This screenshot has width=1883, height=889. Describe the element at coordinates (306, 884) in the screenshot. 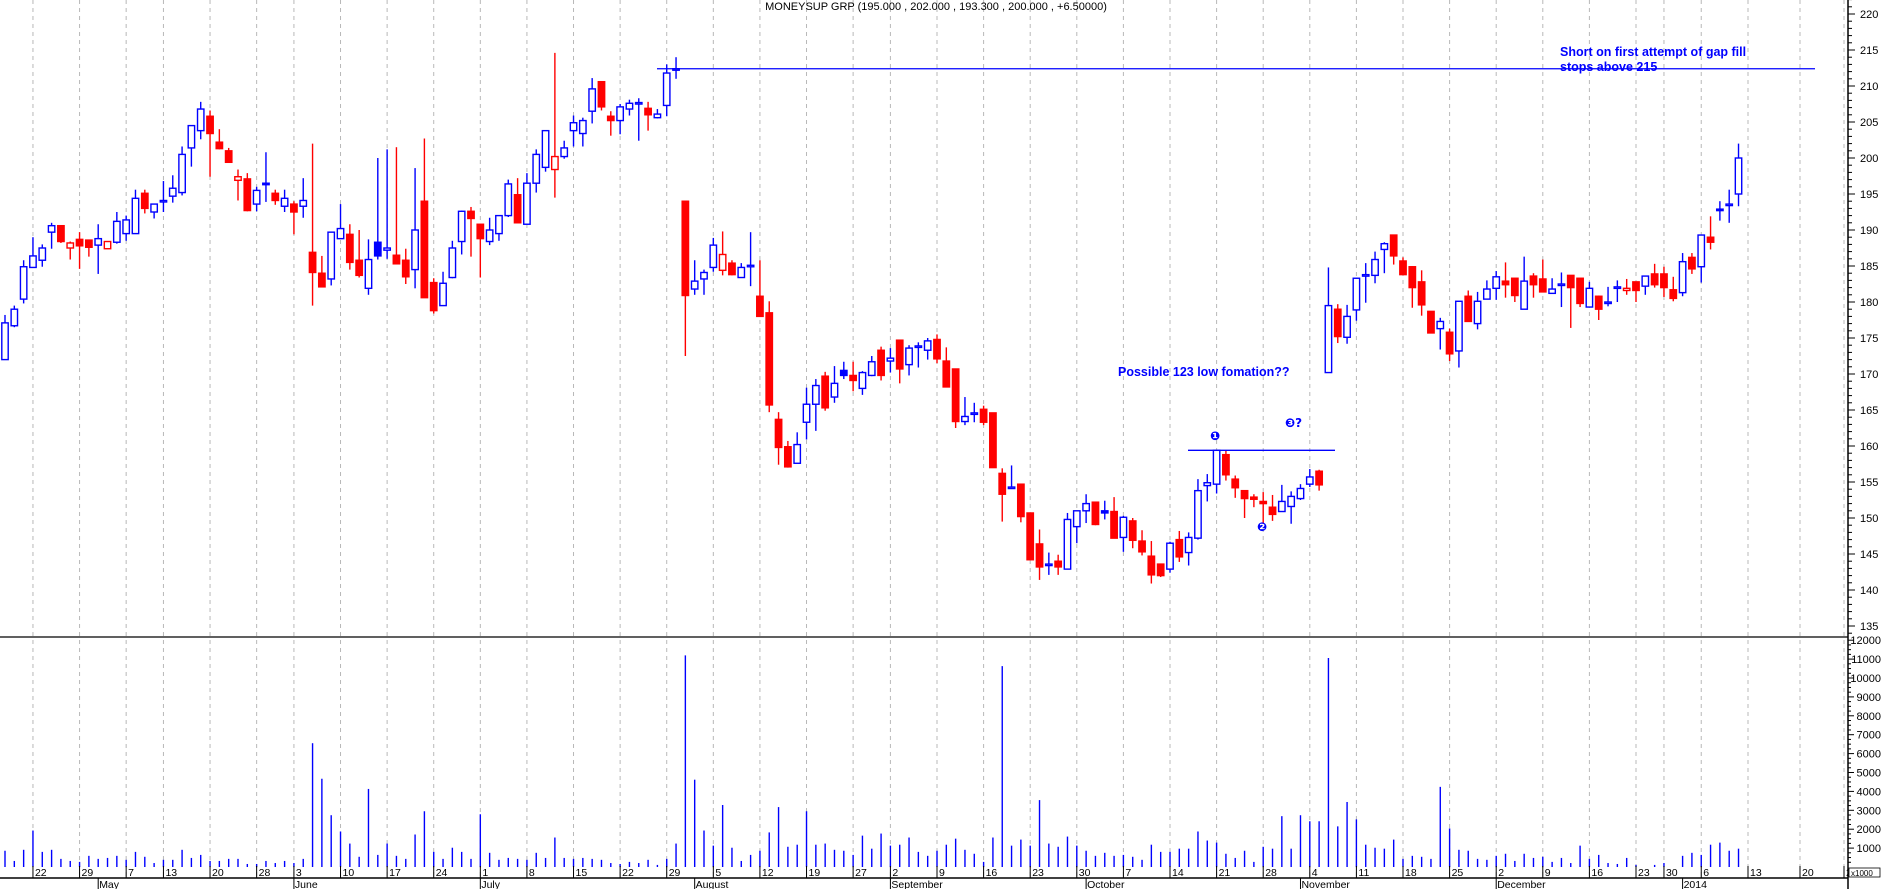

I see `month-label: June` at that location.